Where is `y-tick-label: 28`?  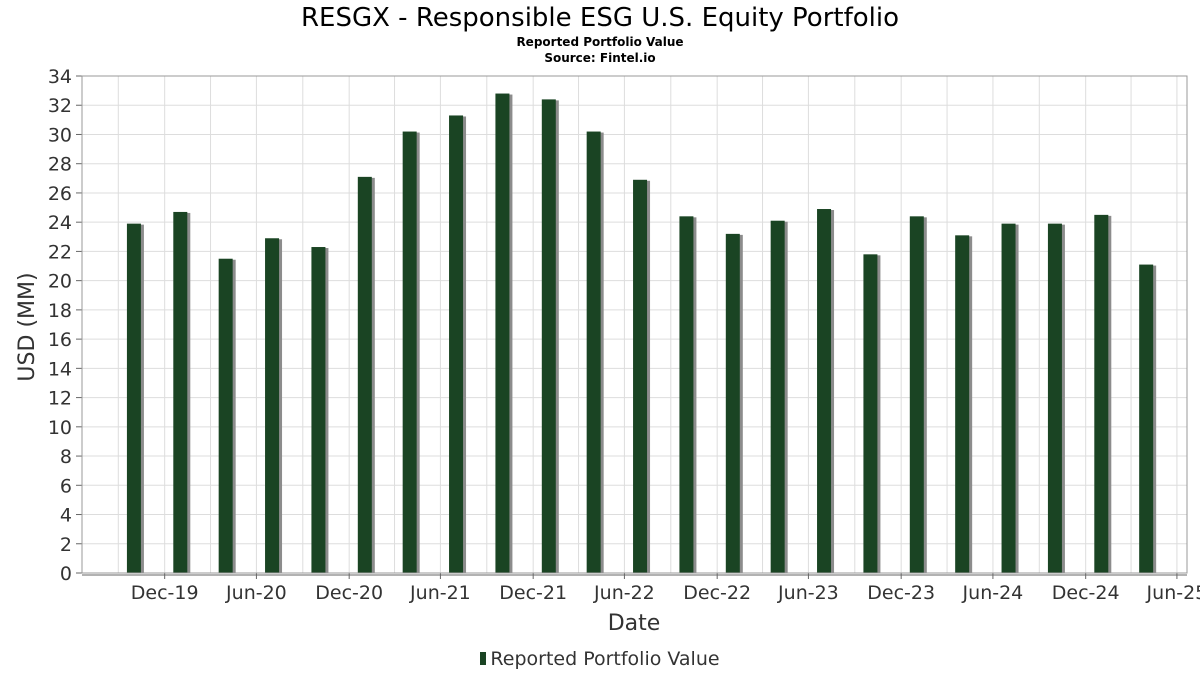 y-tick-label: 28 is located at coordinates (60, 165).